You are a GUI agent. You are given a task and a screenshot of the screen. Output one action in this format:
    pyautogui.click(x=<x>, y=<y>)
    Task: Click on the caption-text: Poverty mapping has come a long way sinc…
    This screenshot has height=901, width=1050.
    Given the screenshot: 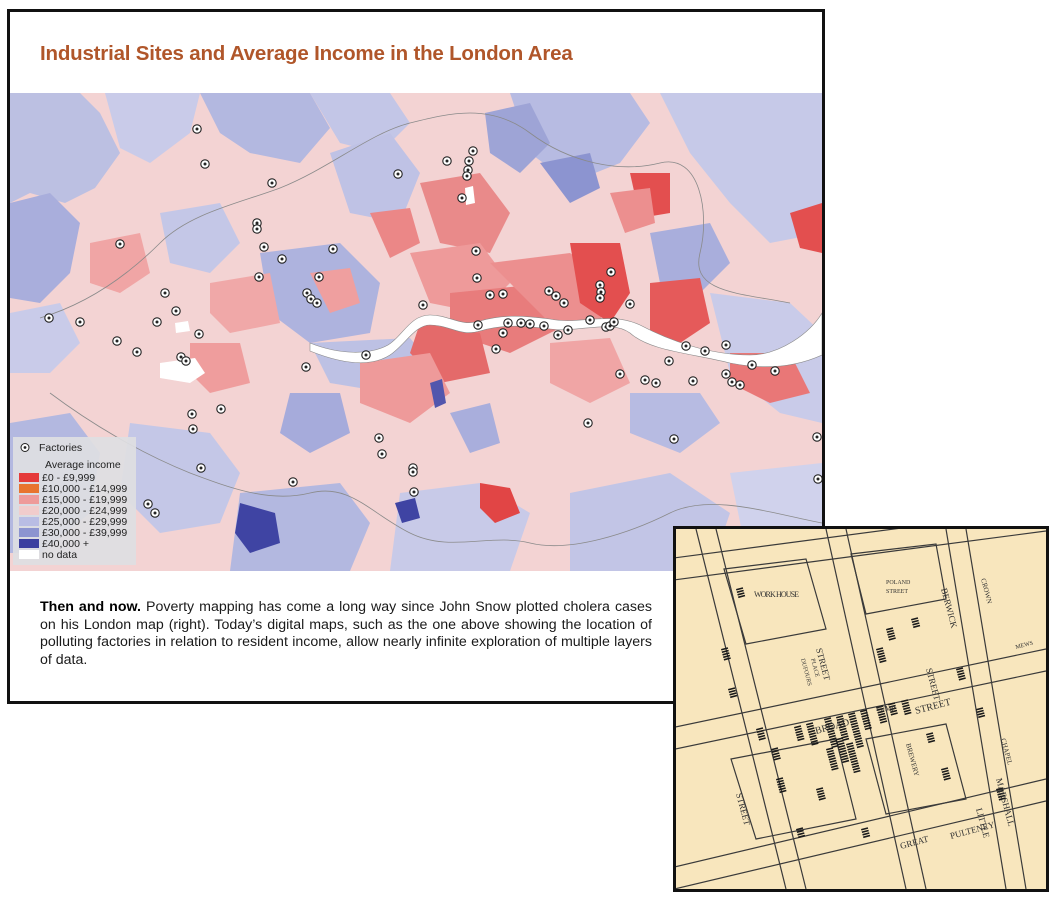 What is the action you would take?
    pyautogui.click(x=346, y=633)
    